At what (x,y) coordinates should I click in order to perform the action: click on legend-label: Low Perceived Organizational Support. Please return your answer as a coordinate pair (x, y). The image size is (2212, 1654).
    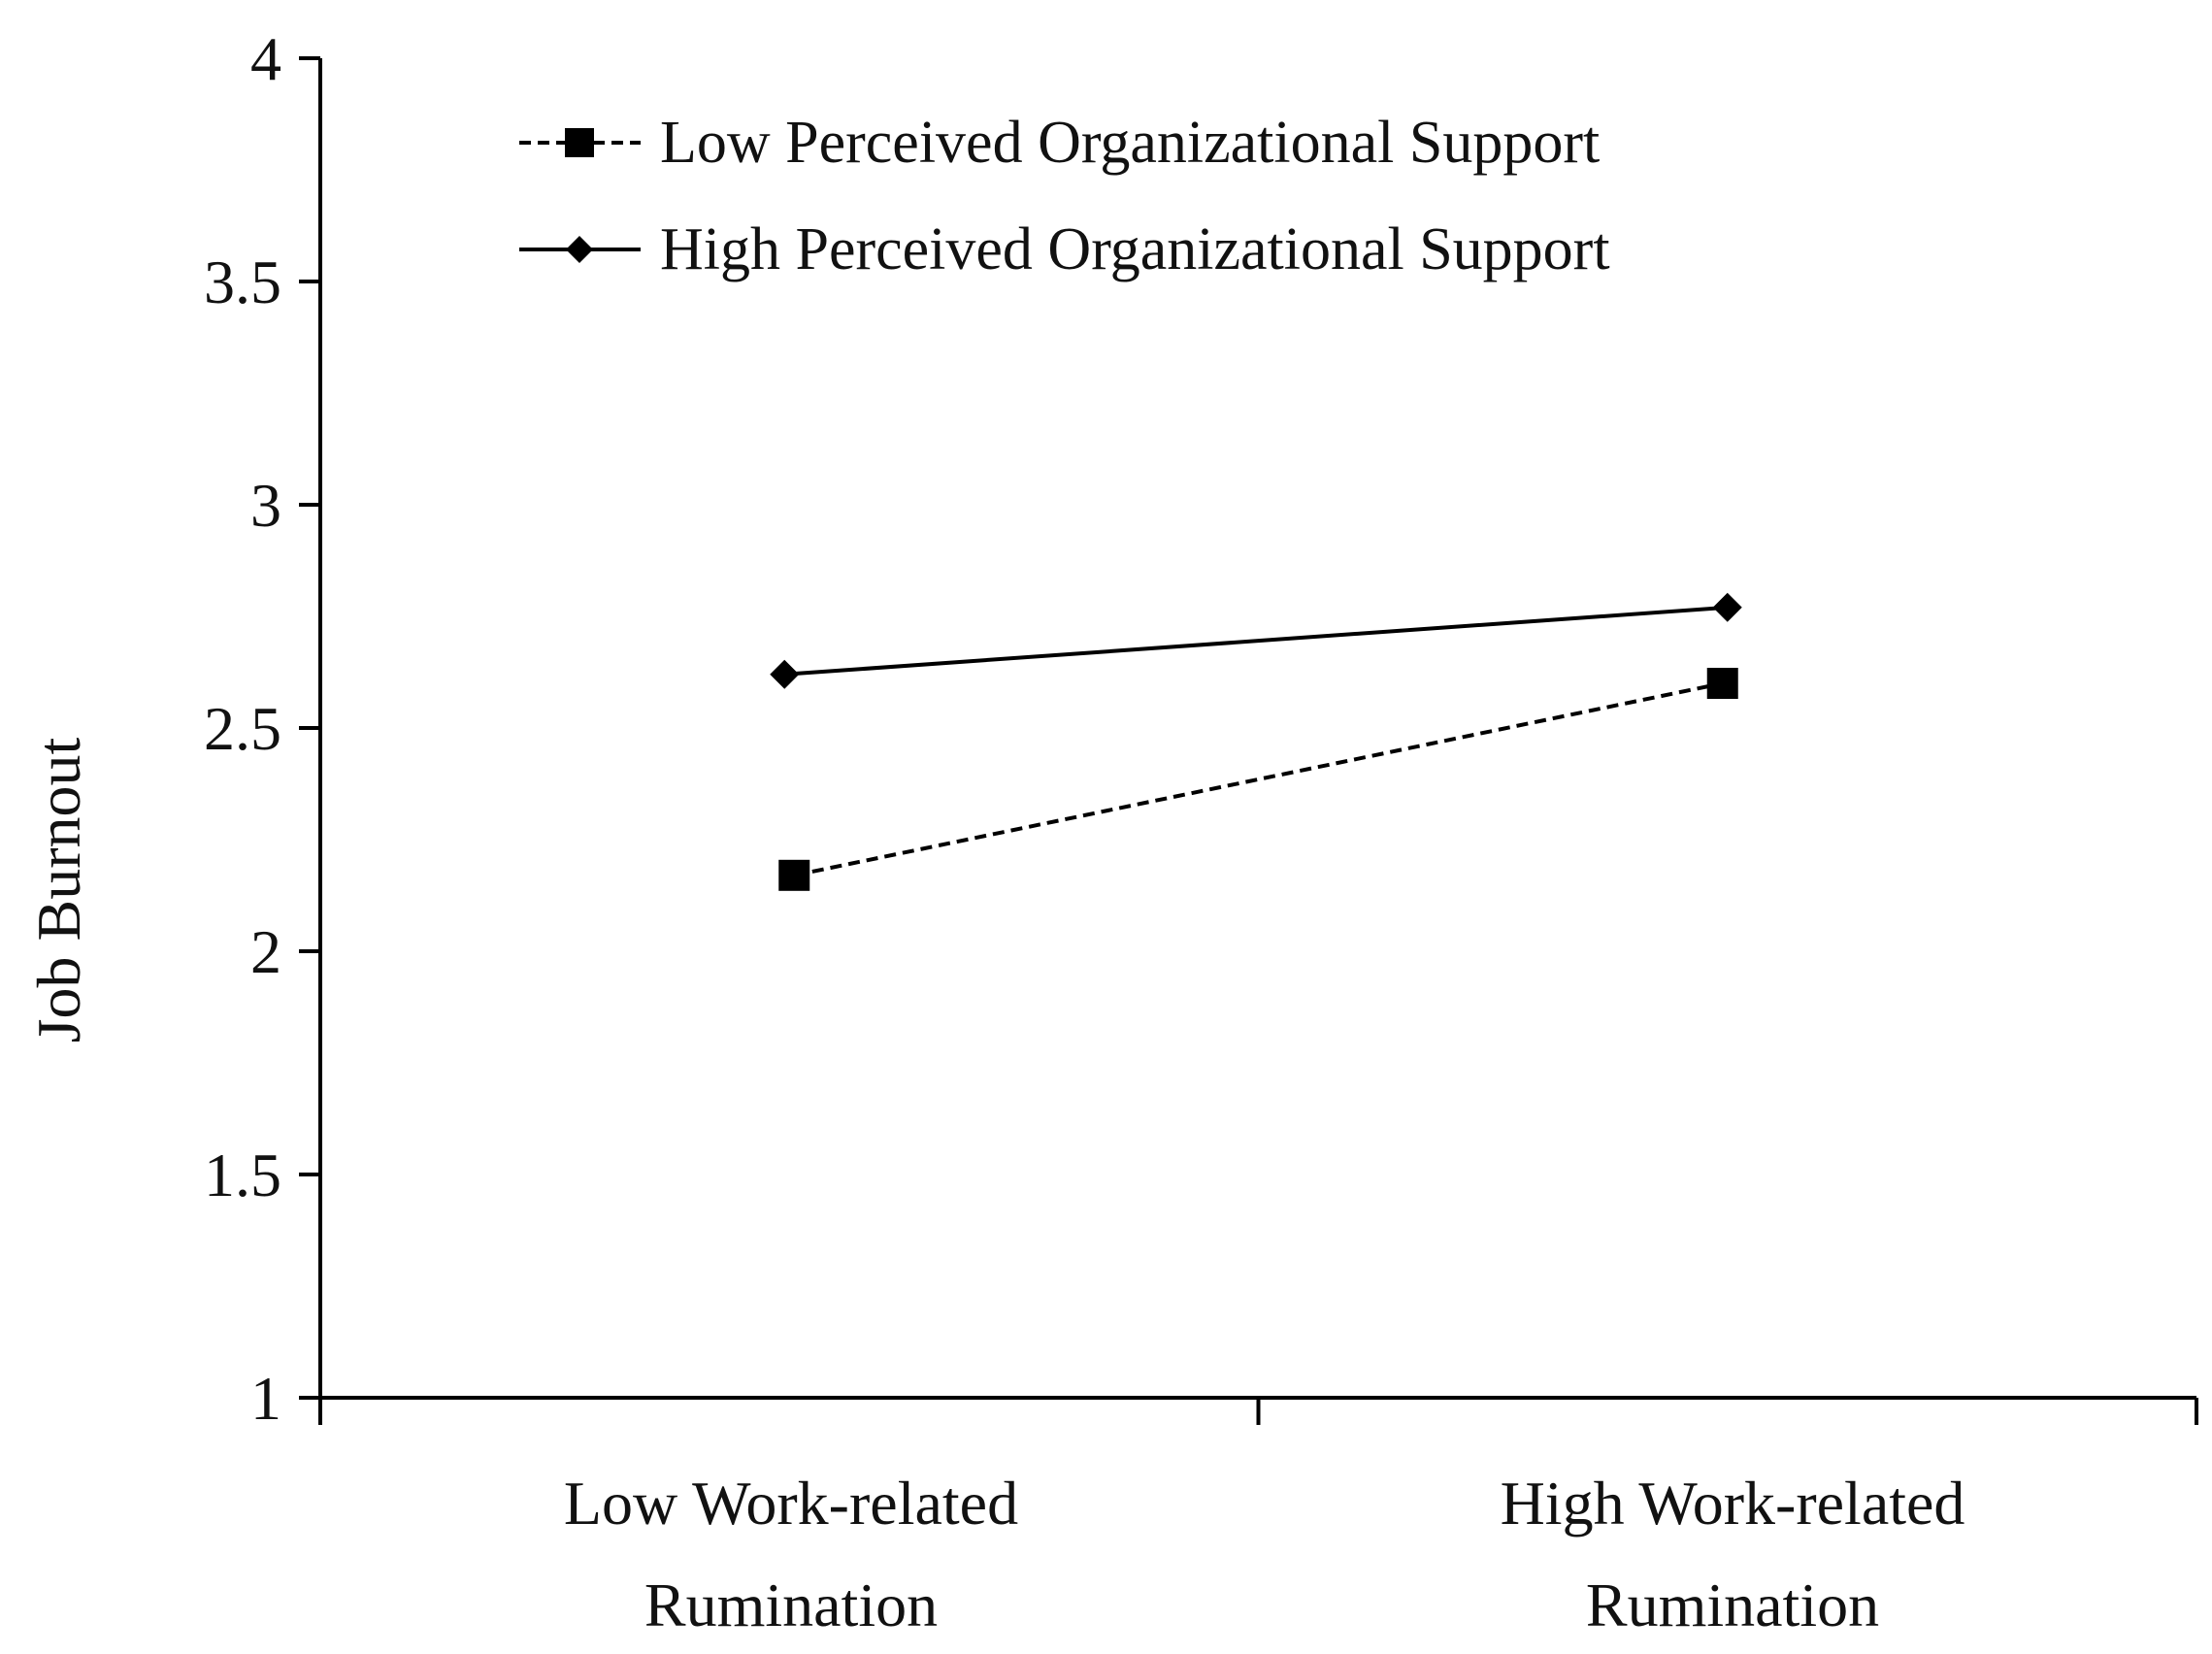
    Looking at the image, I should click on (1130, 143).